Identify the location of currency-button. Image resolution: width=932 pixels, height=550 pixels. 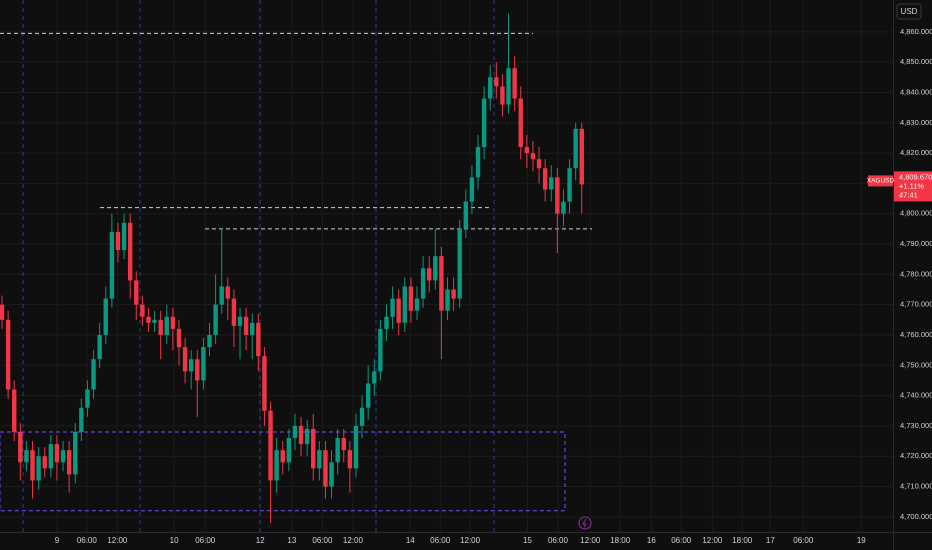
(909, 11).